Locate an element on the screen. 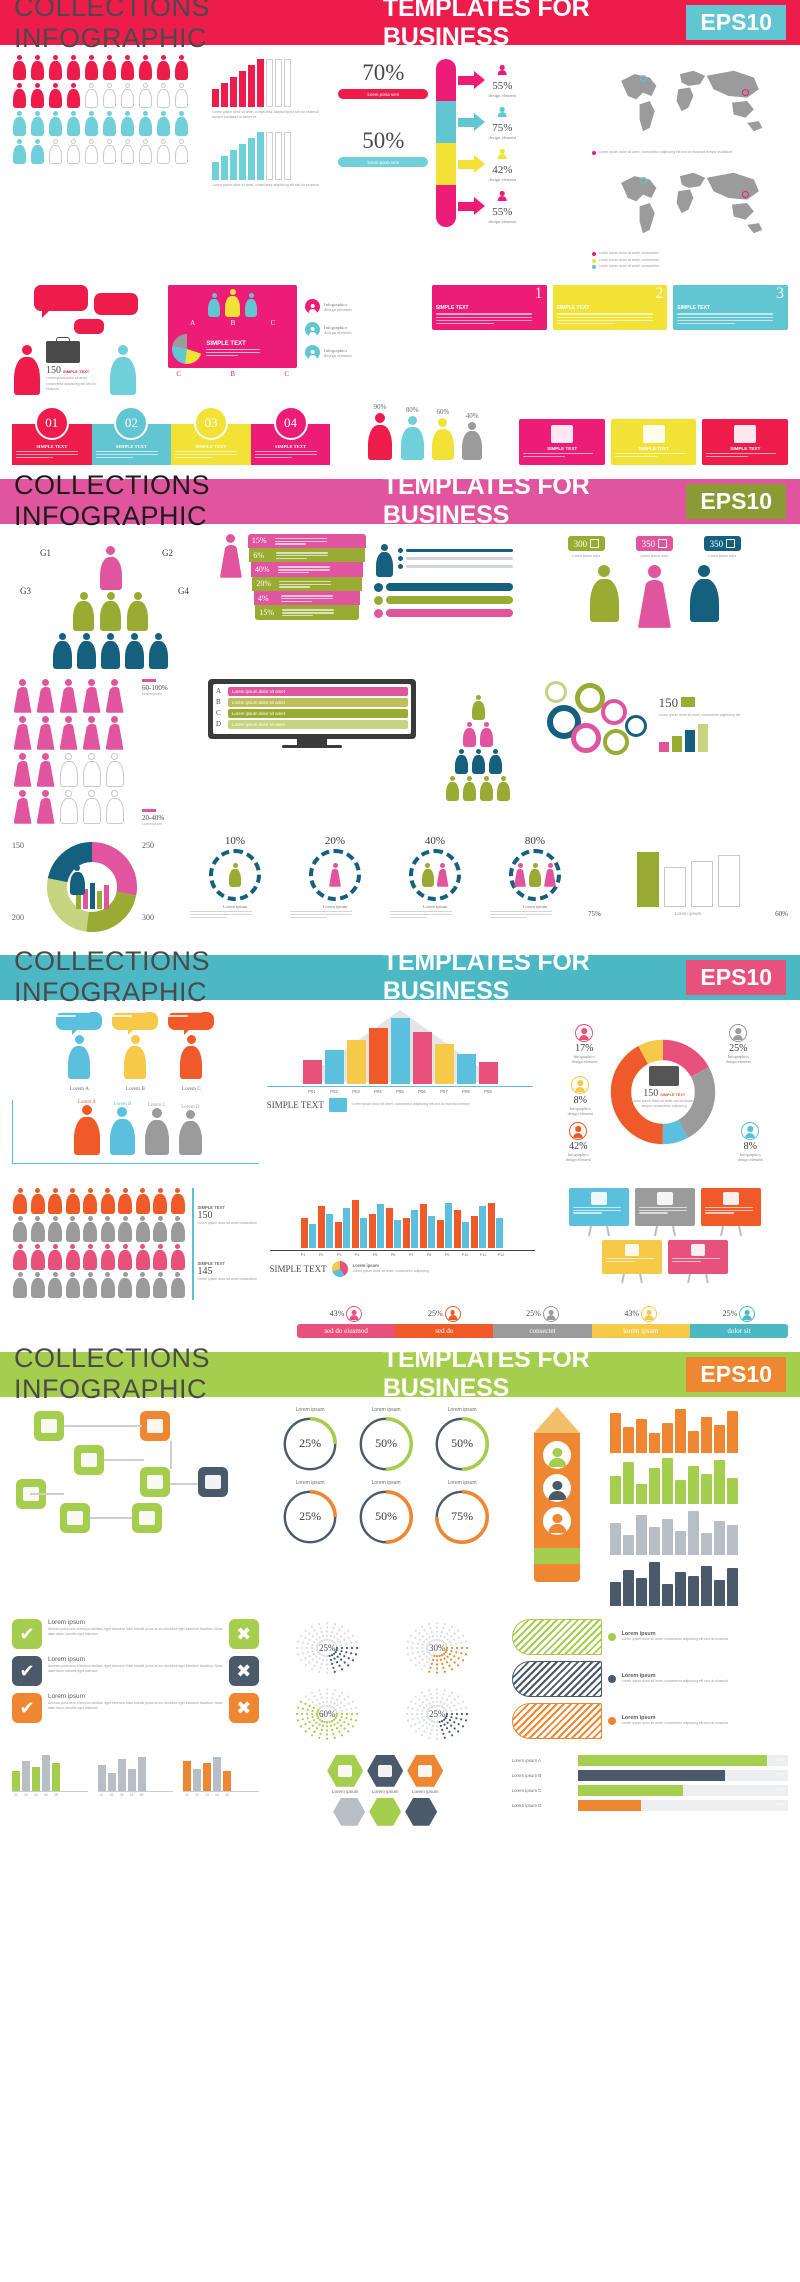 Image resolution: width=800 pixels, height=2282 pixels. sign-legs is located at coordinates (632, 1278).